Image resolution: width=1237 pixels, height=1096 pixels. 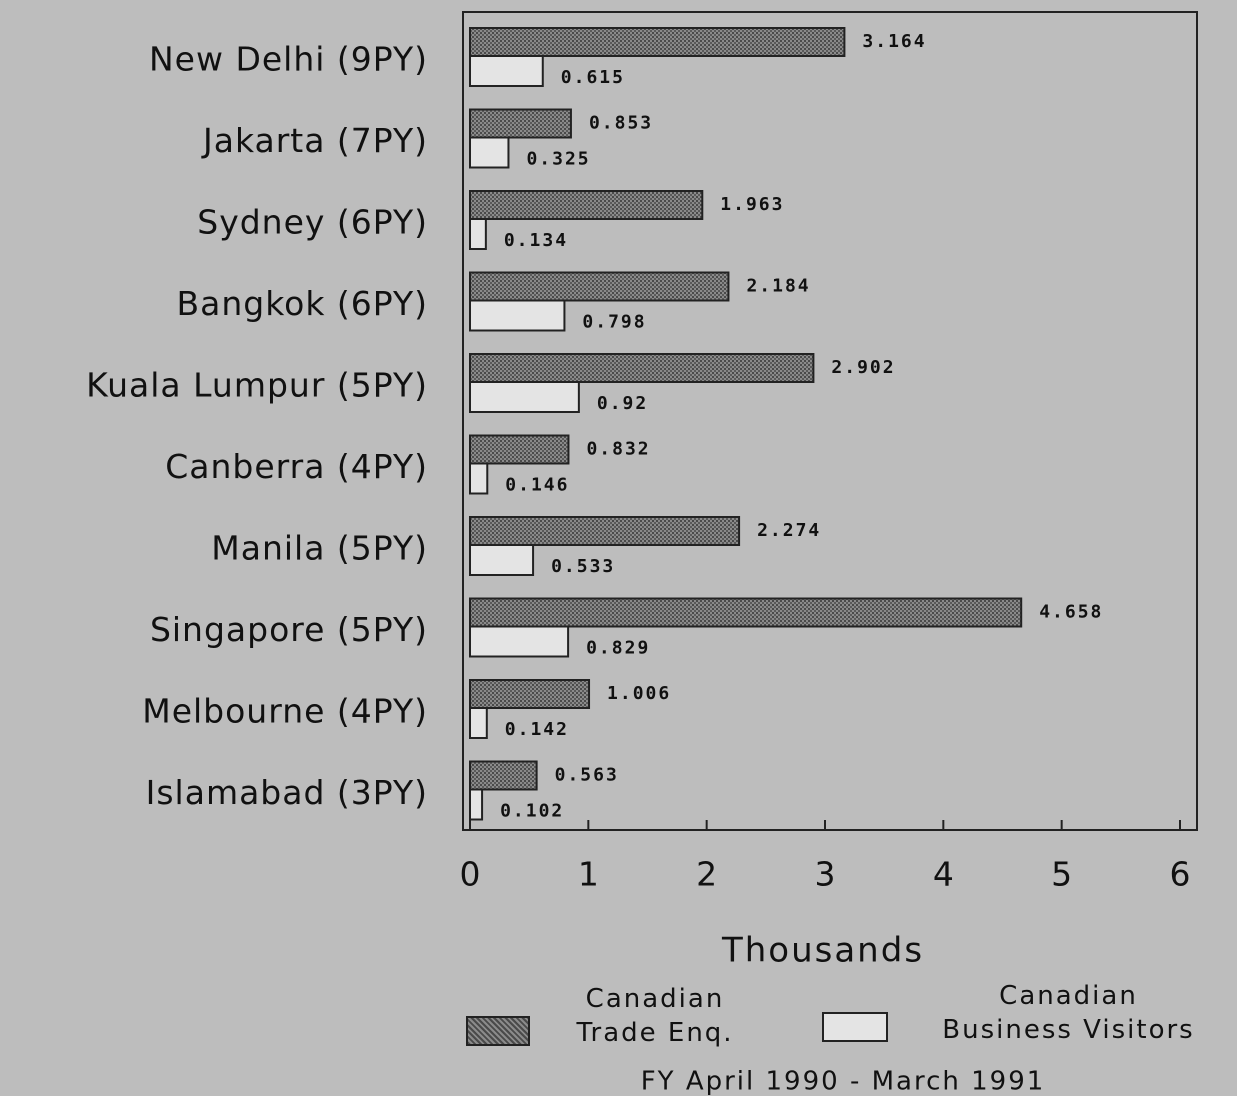 I want to click on x-tick-label: 2, so click(x=706, y=874).